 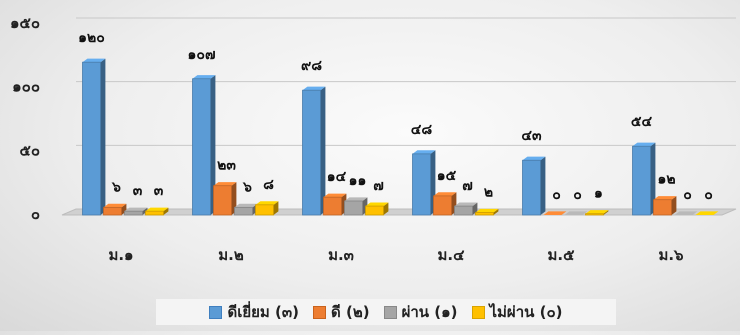 What do you see at coordinates (452, 255) in the screenshot?
I see `x-tick-label: ม.๔` at bounding box center [452, 255].